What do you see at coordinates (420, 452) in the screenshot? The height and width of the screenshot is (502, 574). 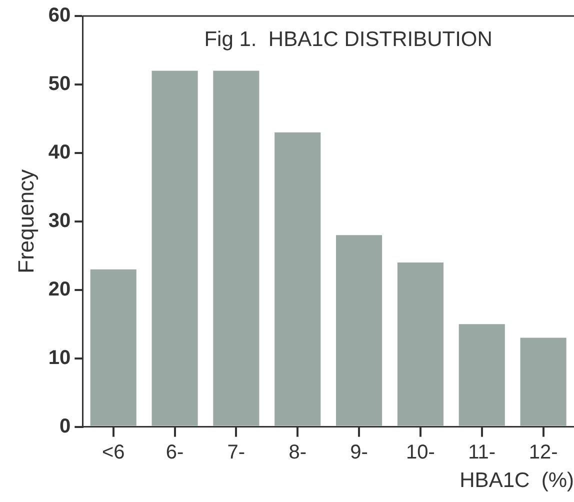 I see `x-tick-label: 10-` at bounding box center [420, 452].